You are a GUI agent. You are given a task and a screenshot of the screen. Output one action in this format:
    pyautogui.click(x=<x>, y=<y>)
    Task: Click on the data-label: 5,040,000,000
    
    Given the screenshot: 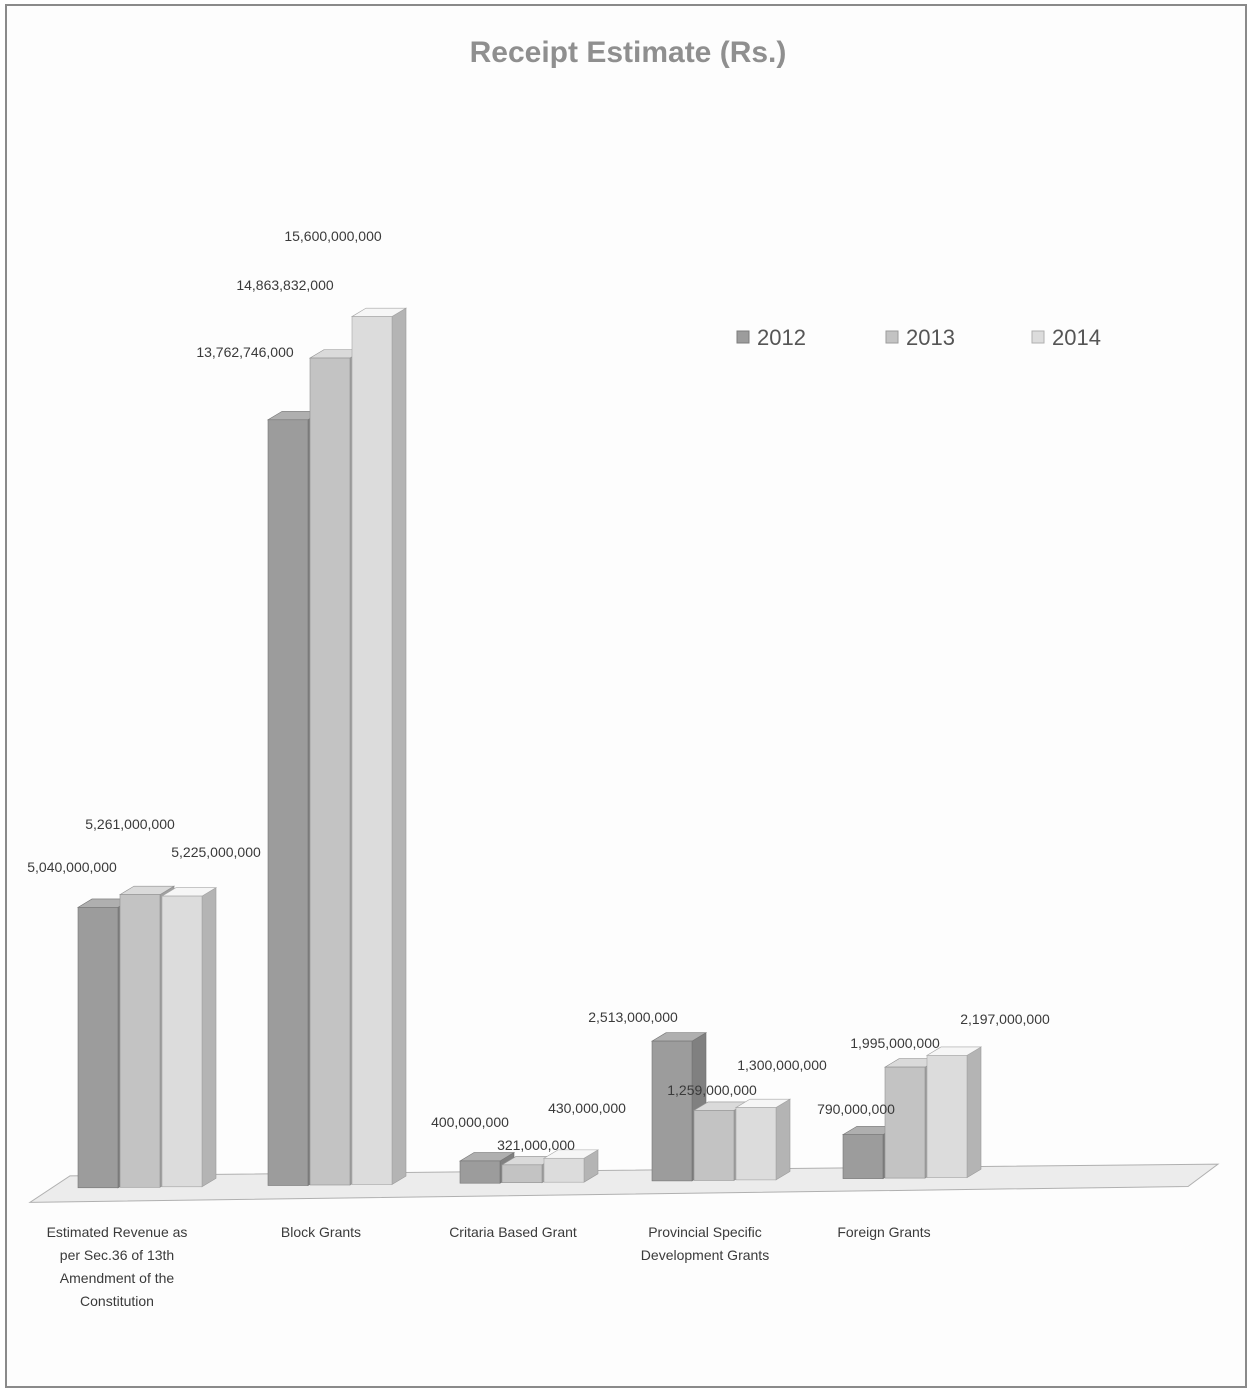 What is the action you would take?
    pyautogui.click(x=72, y=867)
    